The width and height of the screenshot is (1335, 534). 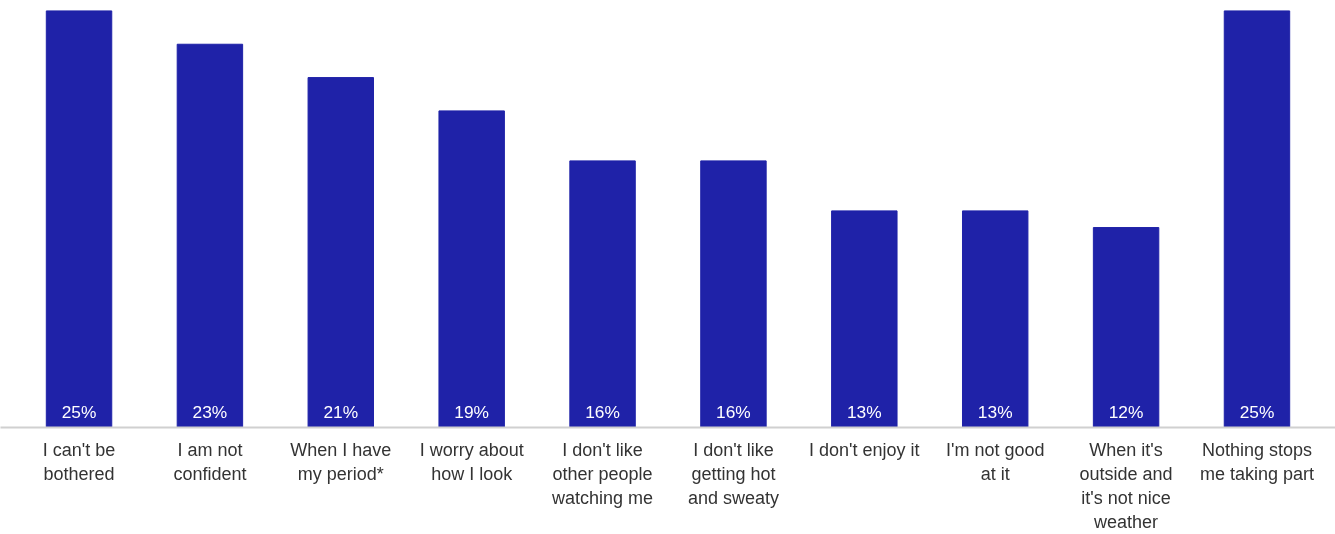 I want to click on x-tick-label: Nothing stops me taking part, so click(x=1257, y=461).